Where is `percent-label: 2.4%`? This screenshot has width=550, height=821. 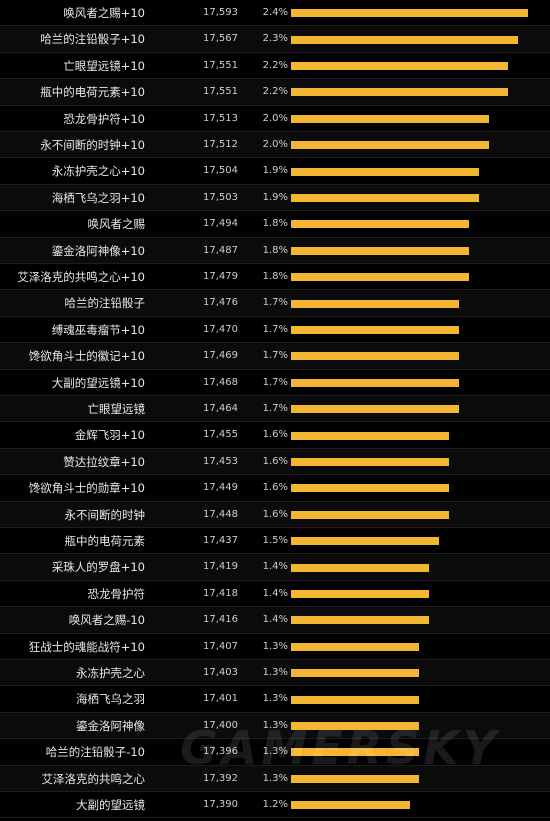 percent-label: 2.4% is located at coordinates (275, 12).